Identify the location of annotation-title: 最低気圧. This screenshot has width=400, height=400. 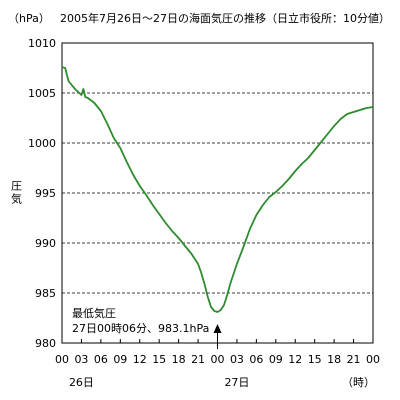
(94, 313).